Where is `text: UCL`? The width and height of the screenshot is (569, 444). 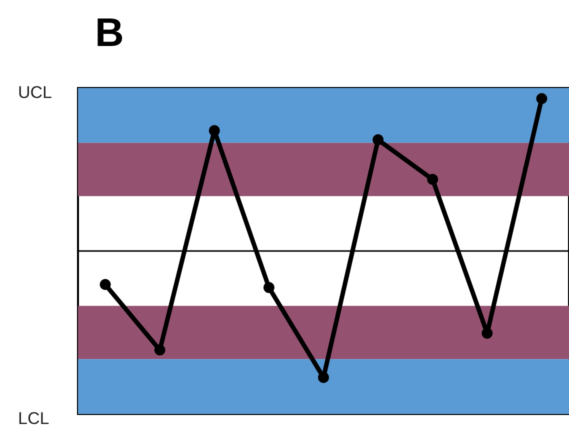 text: UCL is located at coordinates (35, 92).